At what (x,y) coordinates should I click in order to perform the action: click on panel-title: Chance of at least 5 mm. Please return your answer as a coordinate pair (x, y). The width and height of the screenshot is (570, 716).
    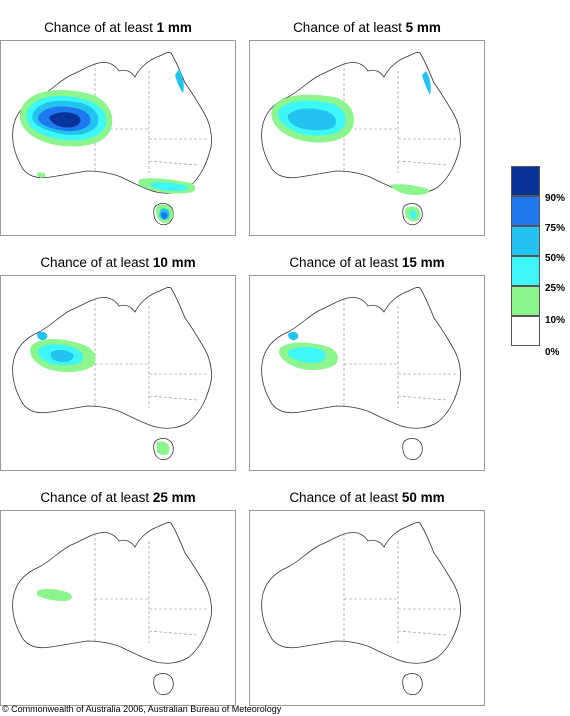
    Looking at the image, I should click on (367, 27).